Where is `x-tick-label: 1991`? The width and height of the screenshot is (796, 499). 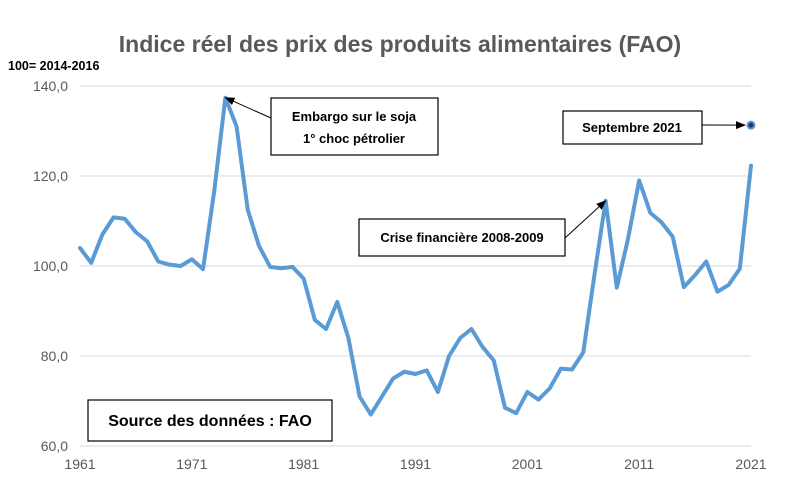
x-tick-label: 1991 is located at coordinates (415, 464).